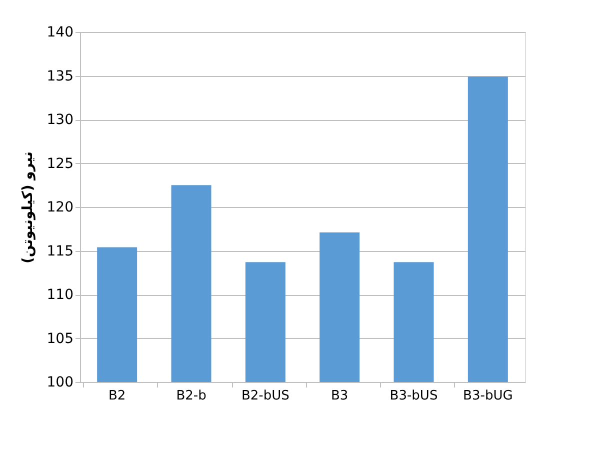  Describe the element at coordinates (60, 338) in the screenshot. I see `y-tick-label: 105` at that location.